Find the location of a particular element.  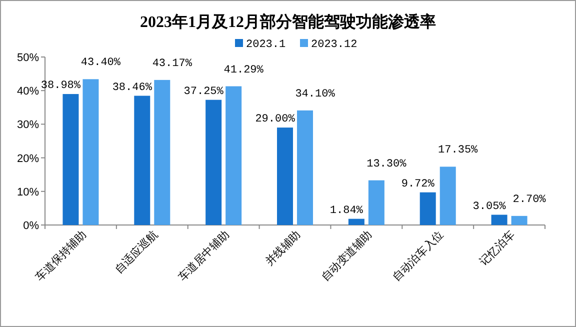

data-label: 3.05% is located at coordinates (489, 206).